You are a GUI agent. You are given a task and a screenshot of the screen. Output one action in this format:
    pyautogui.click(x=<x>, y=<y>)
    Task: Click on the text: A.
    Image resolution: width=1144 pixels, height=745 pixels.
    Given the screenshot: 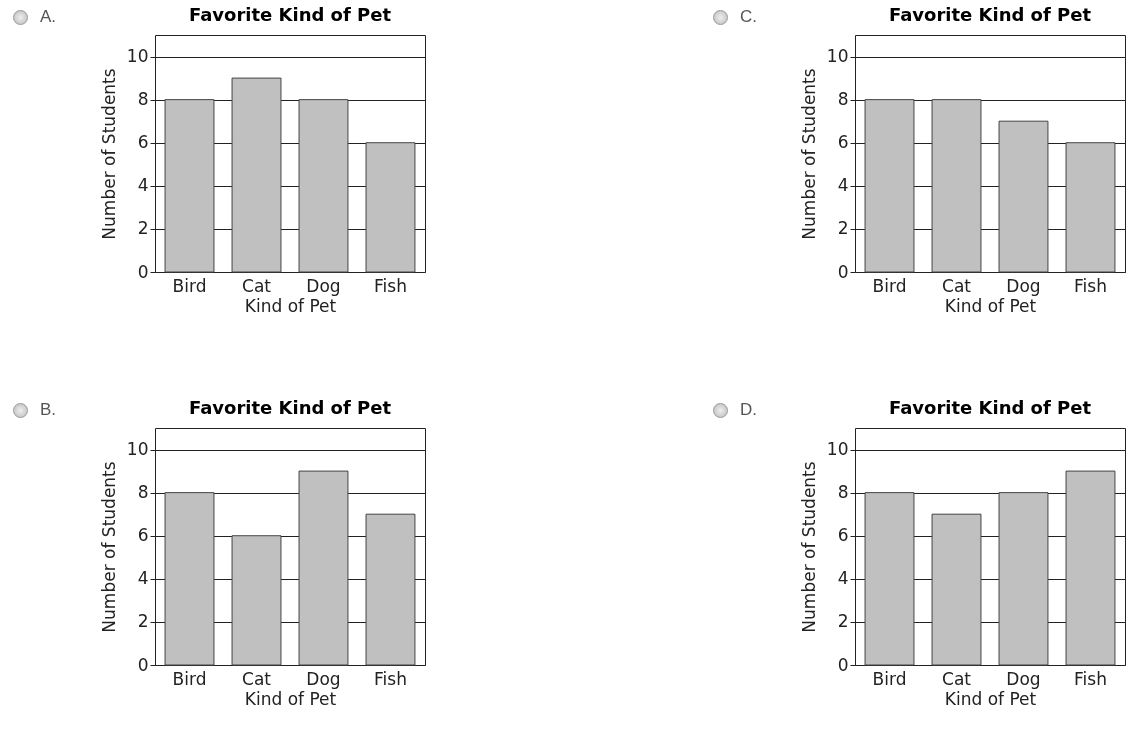 What is the action you would take?
    pyautogui.click(x=48, y=17)
    